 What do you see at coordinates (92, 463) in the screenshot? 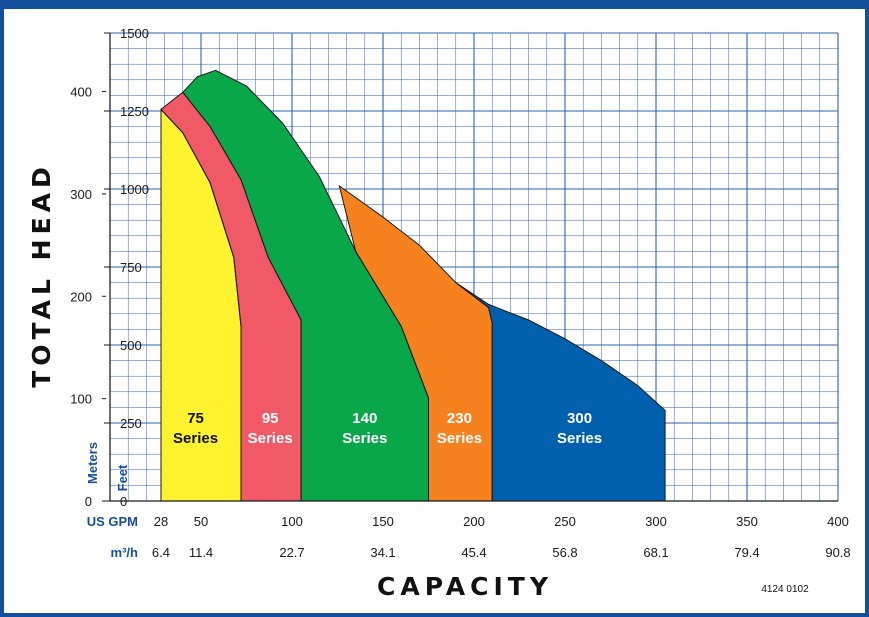
I see `y-secondary-unit: Meters` at bounding box center [92, 463].